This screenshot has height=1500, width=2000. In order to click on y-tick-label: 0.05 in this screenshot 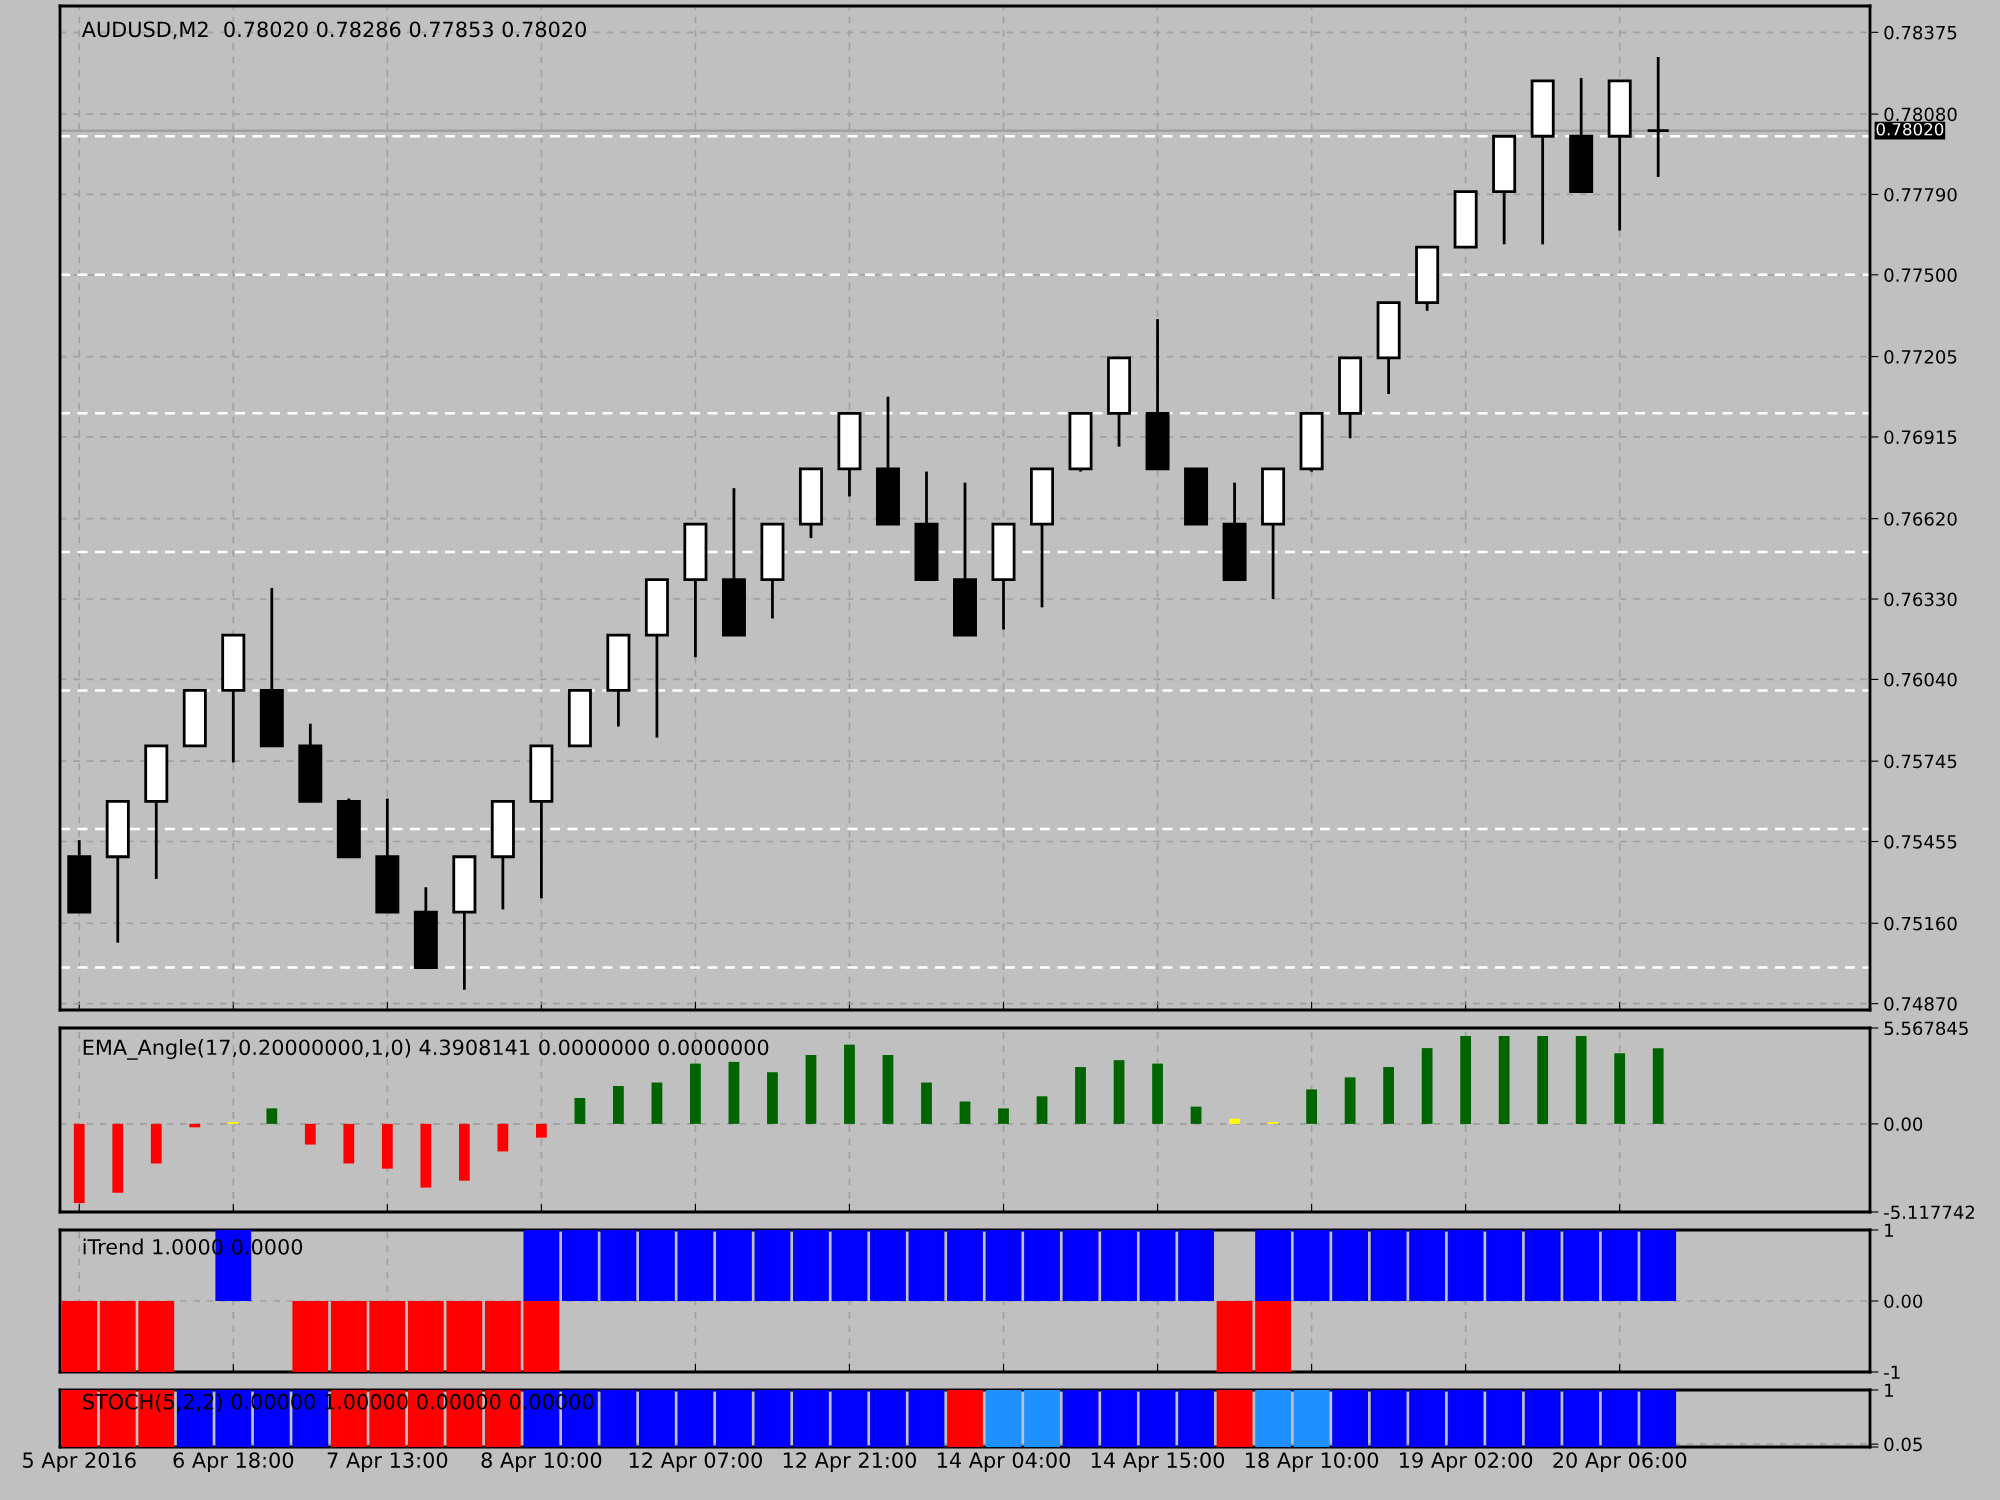, I will do `click(1903, 1444)`.